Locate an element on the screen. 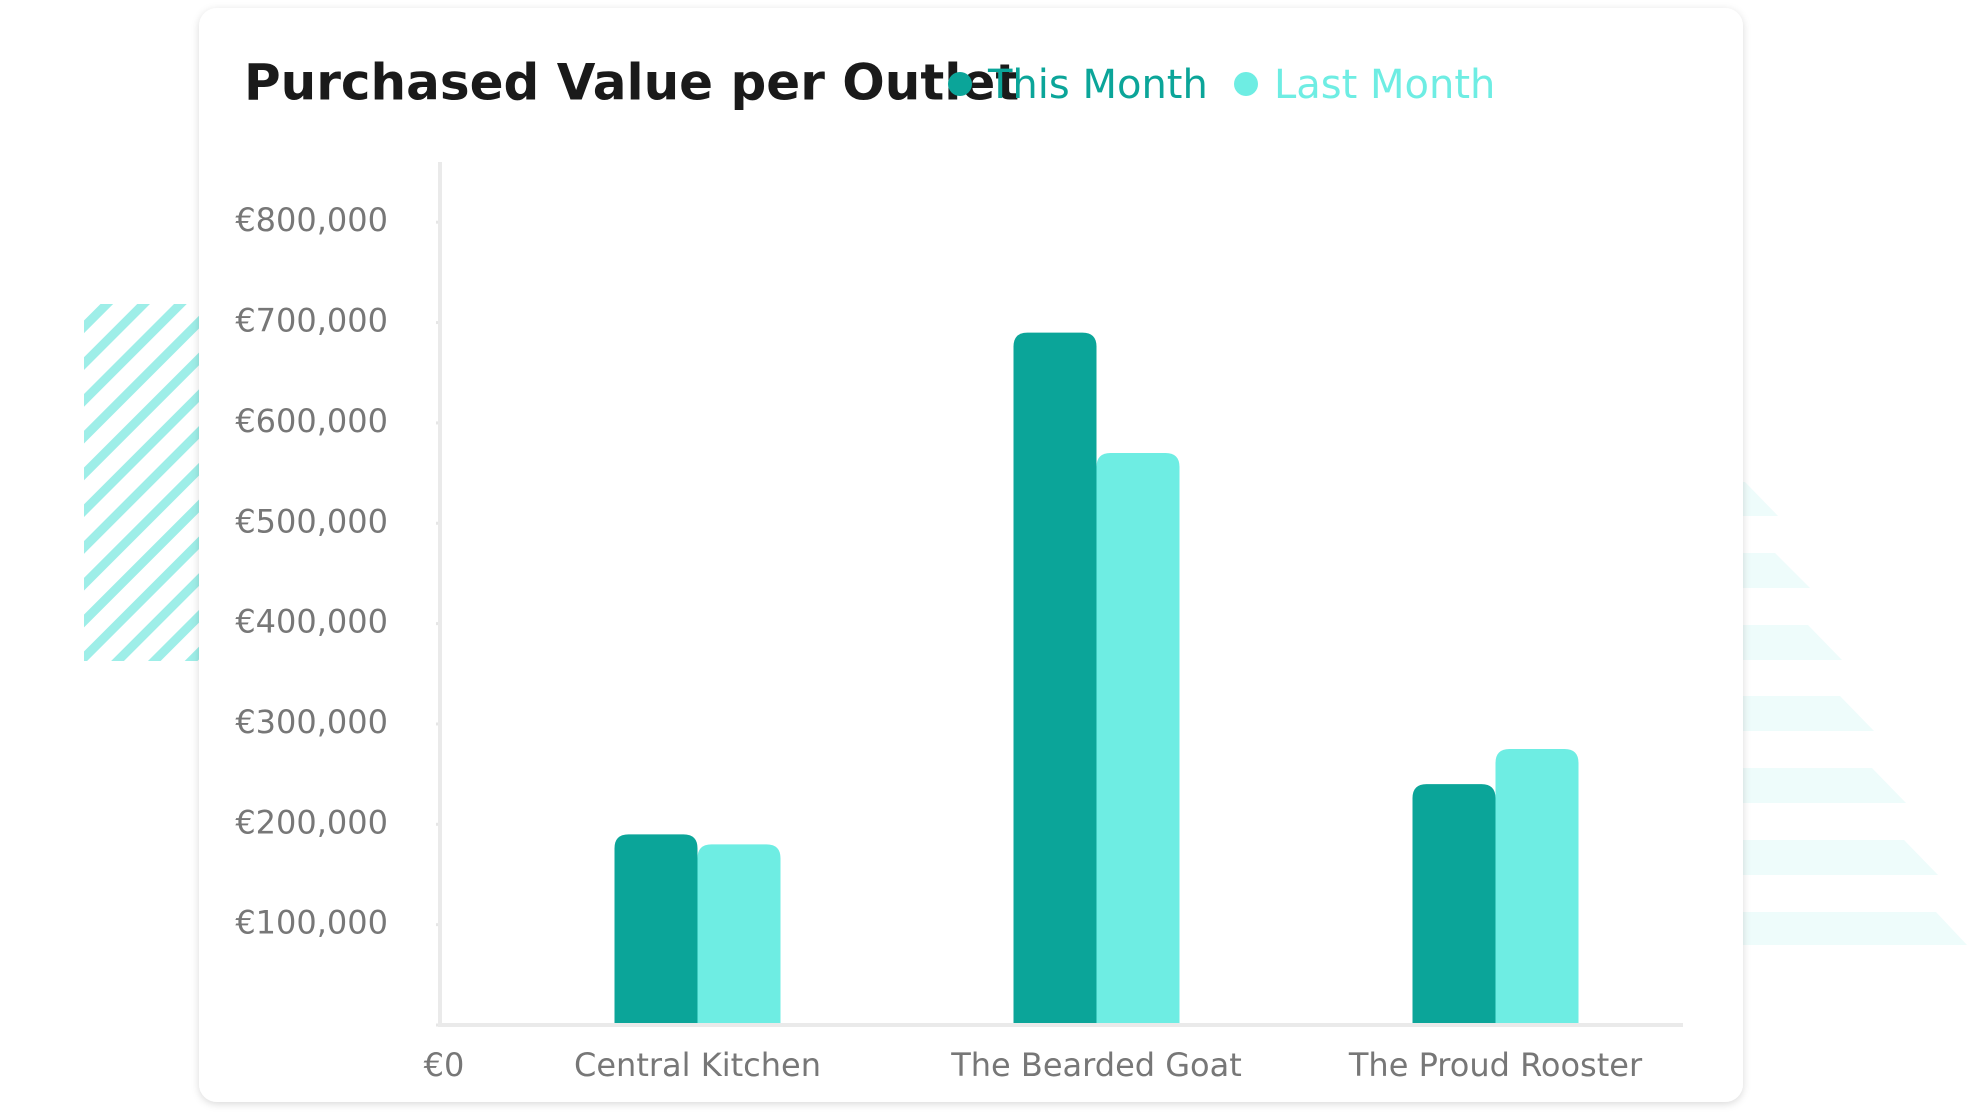 This screenshot has width=1967, height=1113. x-tick-label: The Bearded Goat is located at coordinates (1096, 1065).